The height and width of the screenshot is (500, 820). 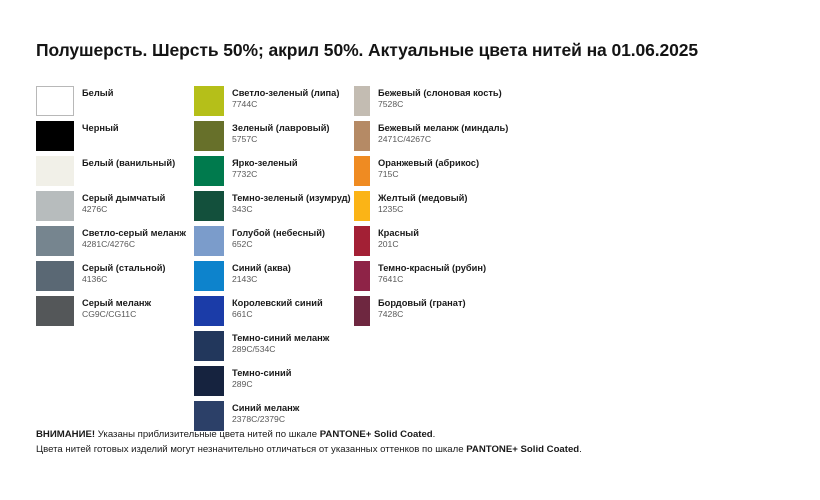 I want to click on swatch-labels: Бежевый (слоновая кость) 7528C, so click(x=436, y=98).